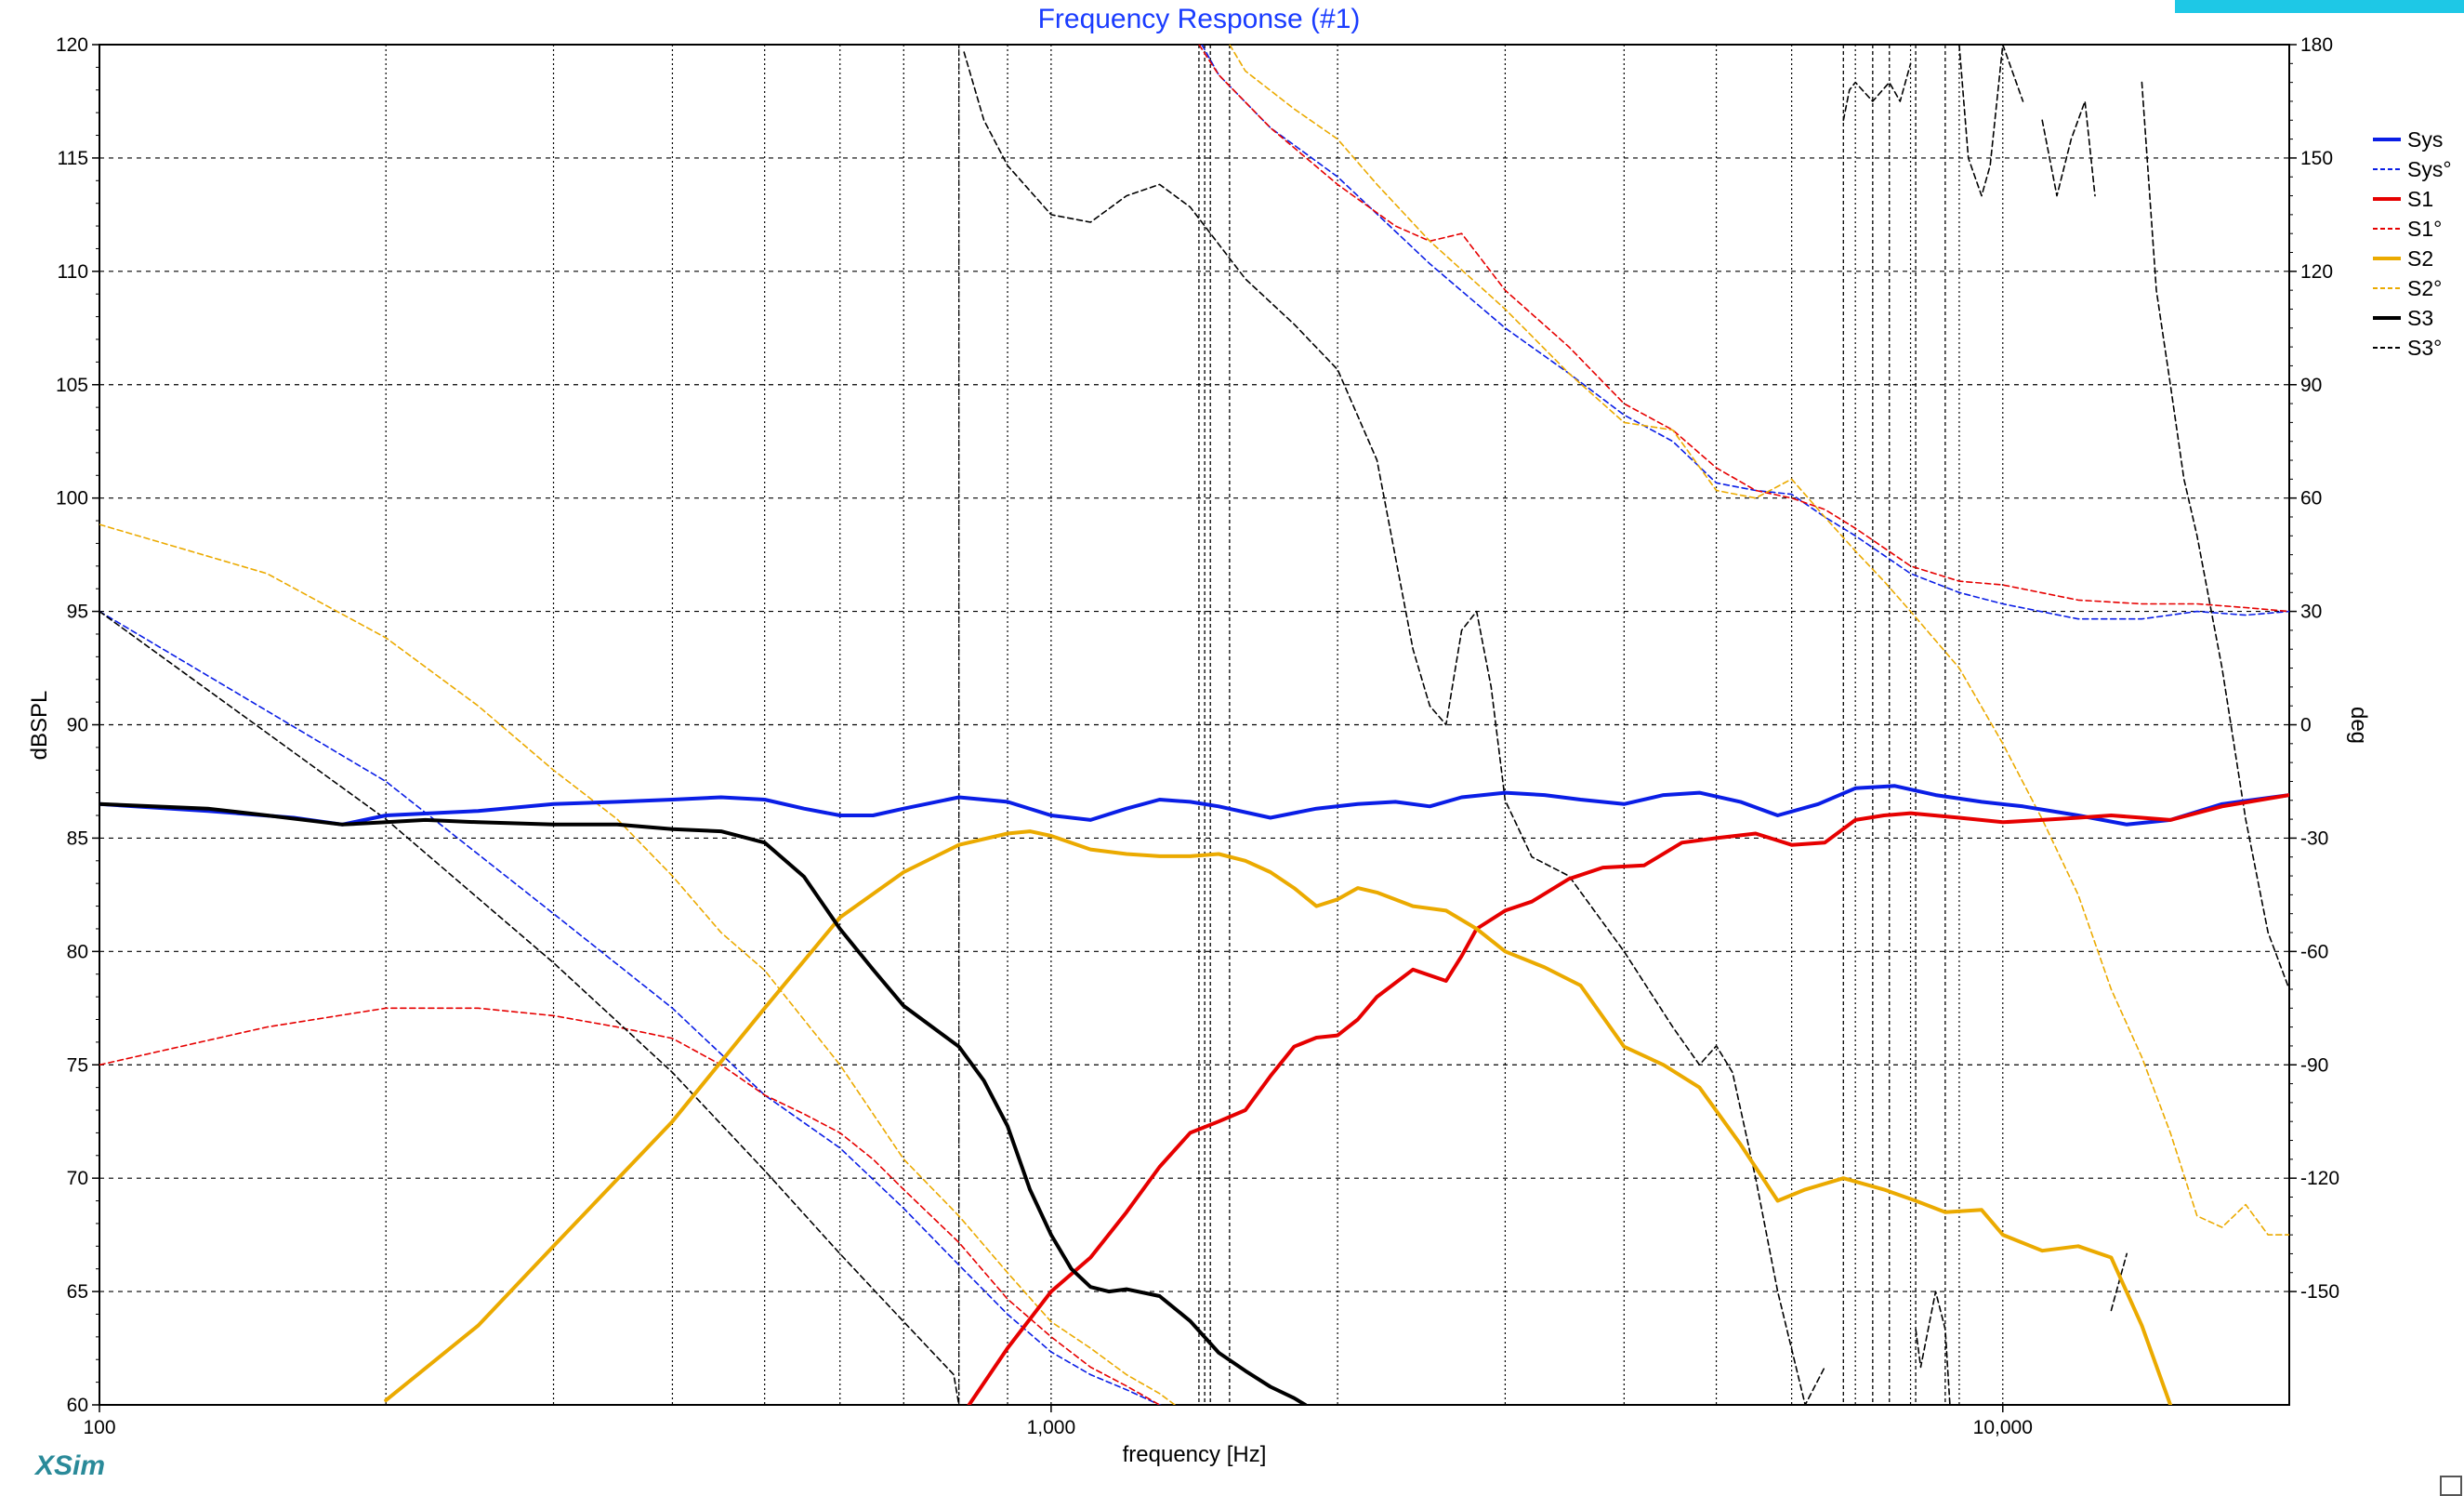 The image size is (2464, 1496). What do you see at coordinates (2420, 199) in the screenshot?
I see `legend-label: S1` at bounding box center [2420, 199].